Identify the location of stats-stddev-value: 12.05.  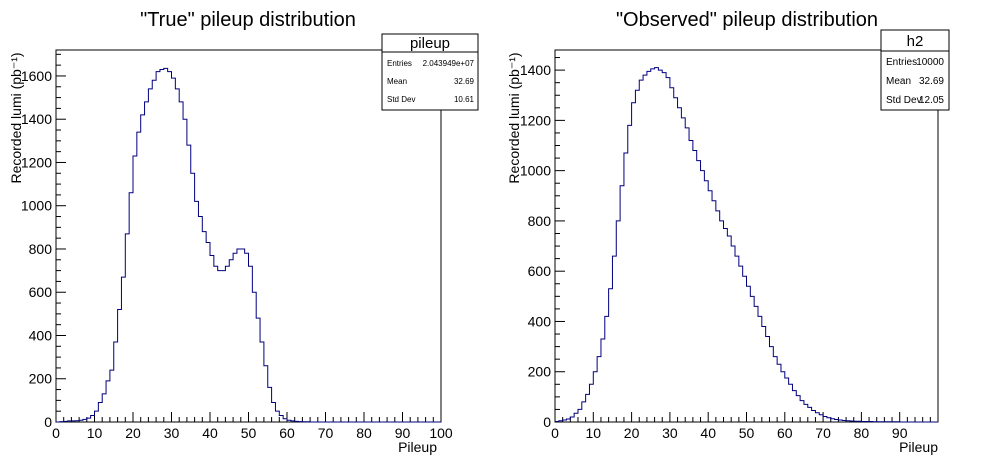
(931, 100).